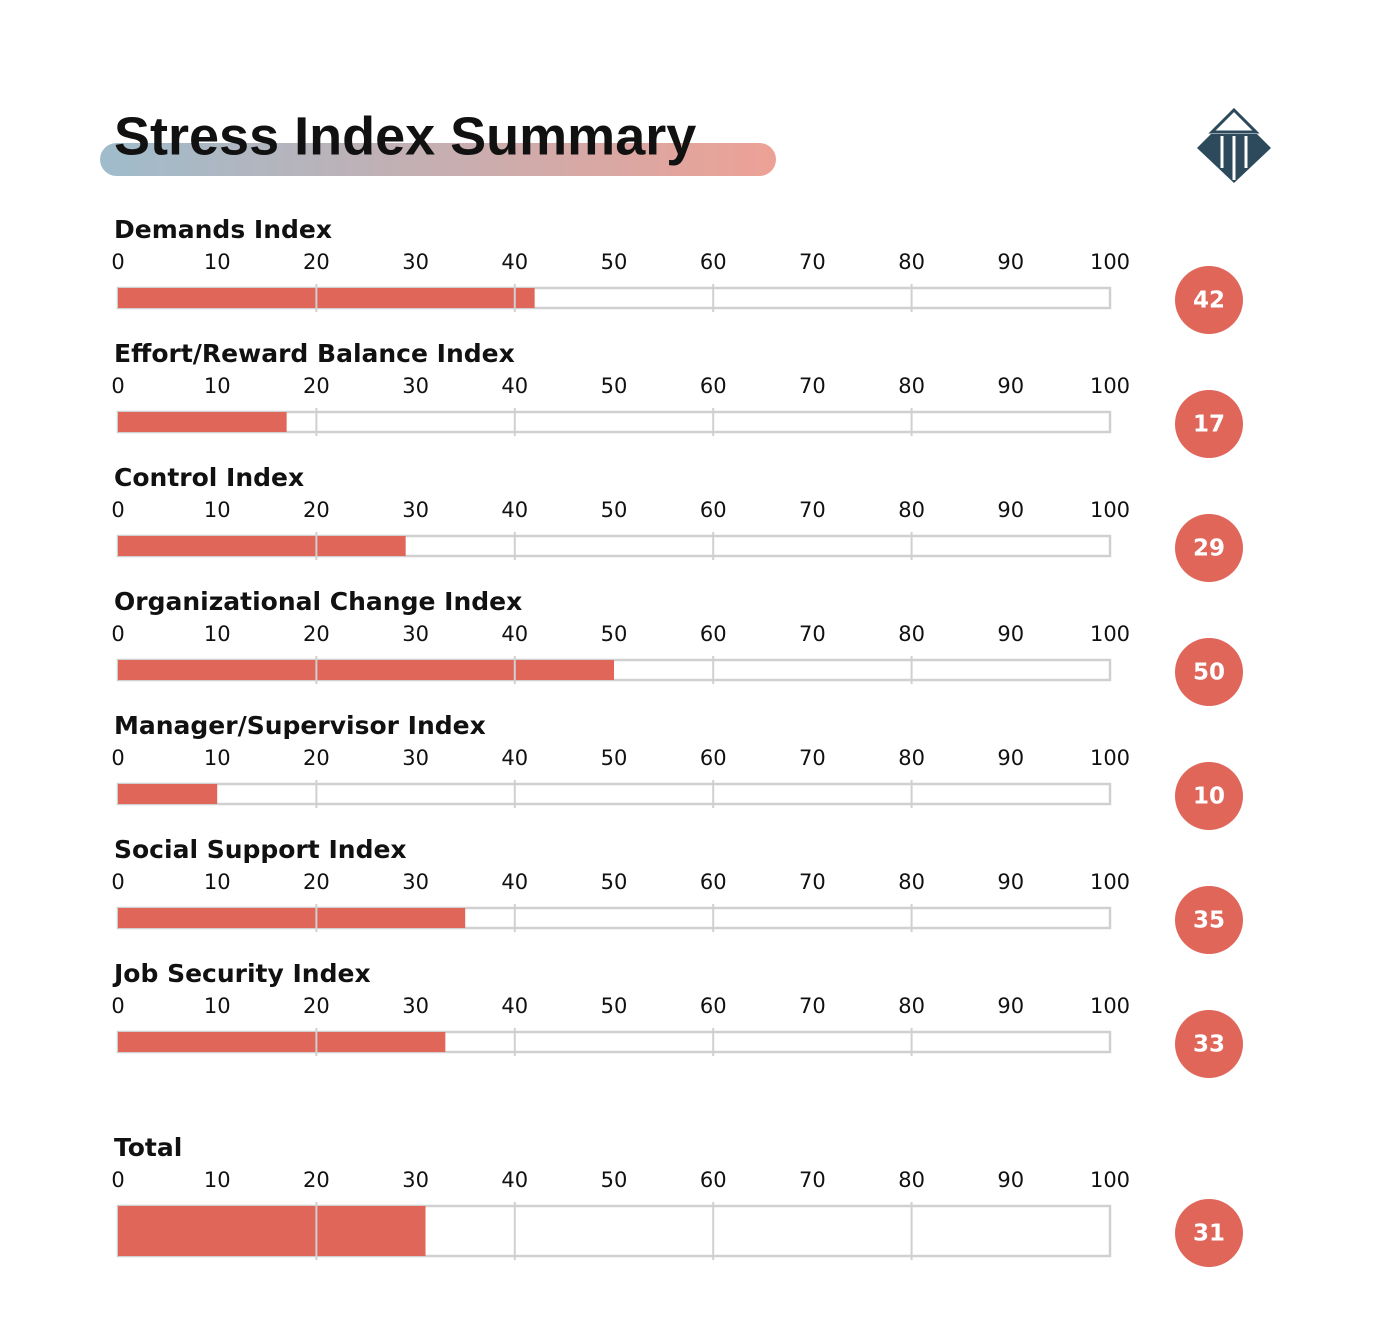 Image resolution: width=1386 pixels, height=1336 pixels. I want to click on value-label: 33, so click(1209, 1045).